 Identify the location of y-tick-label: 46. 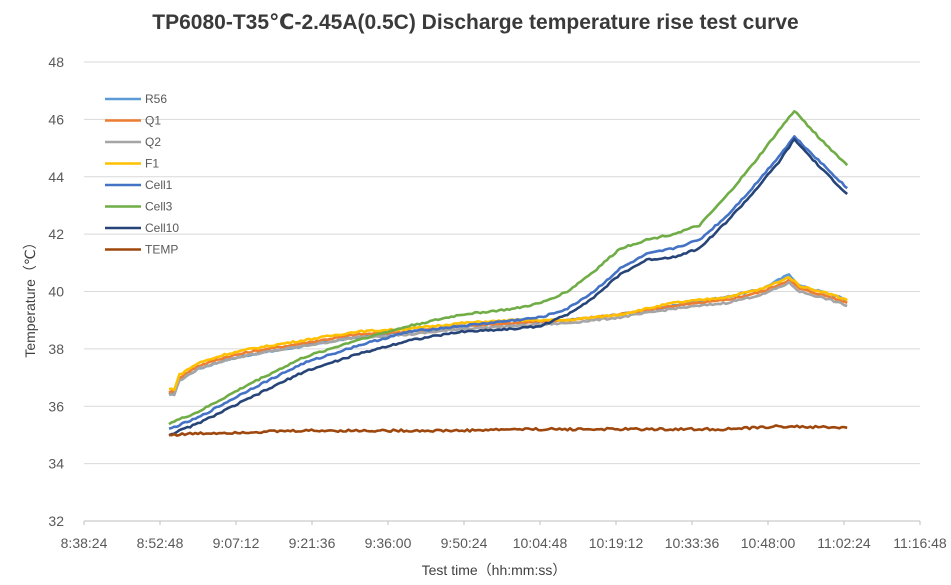
(56, 119).